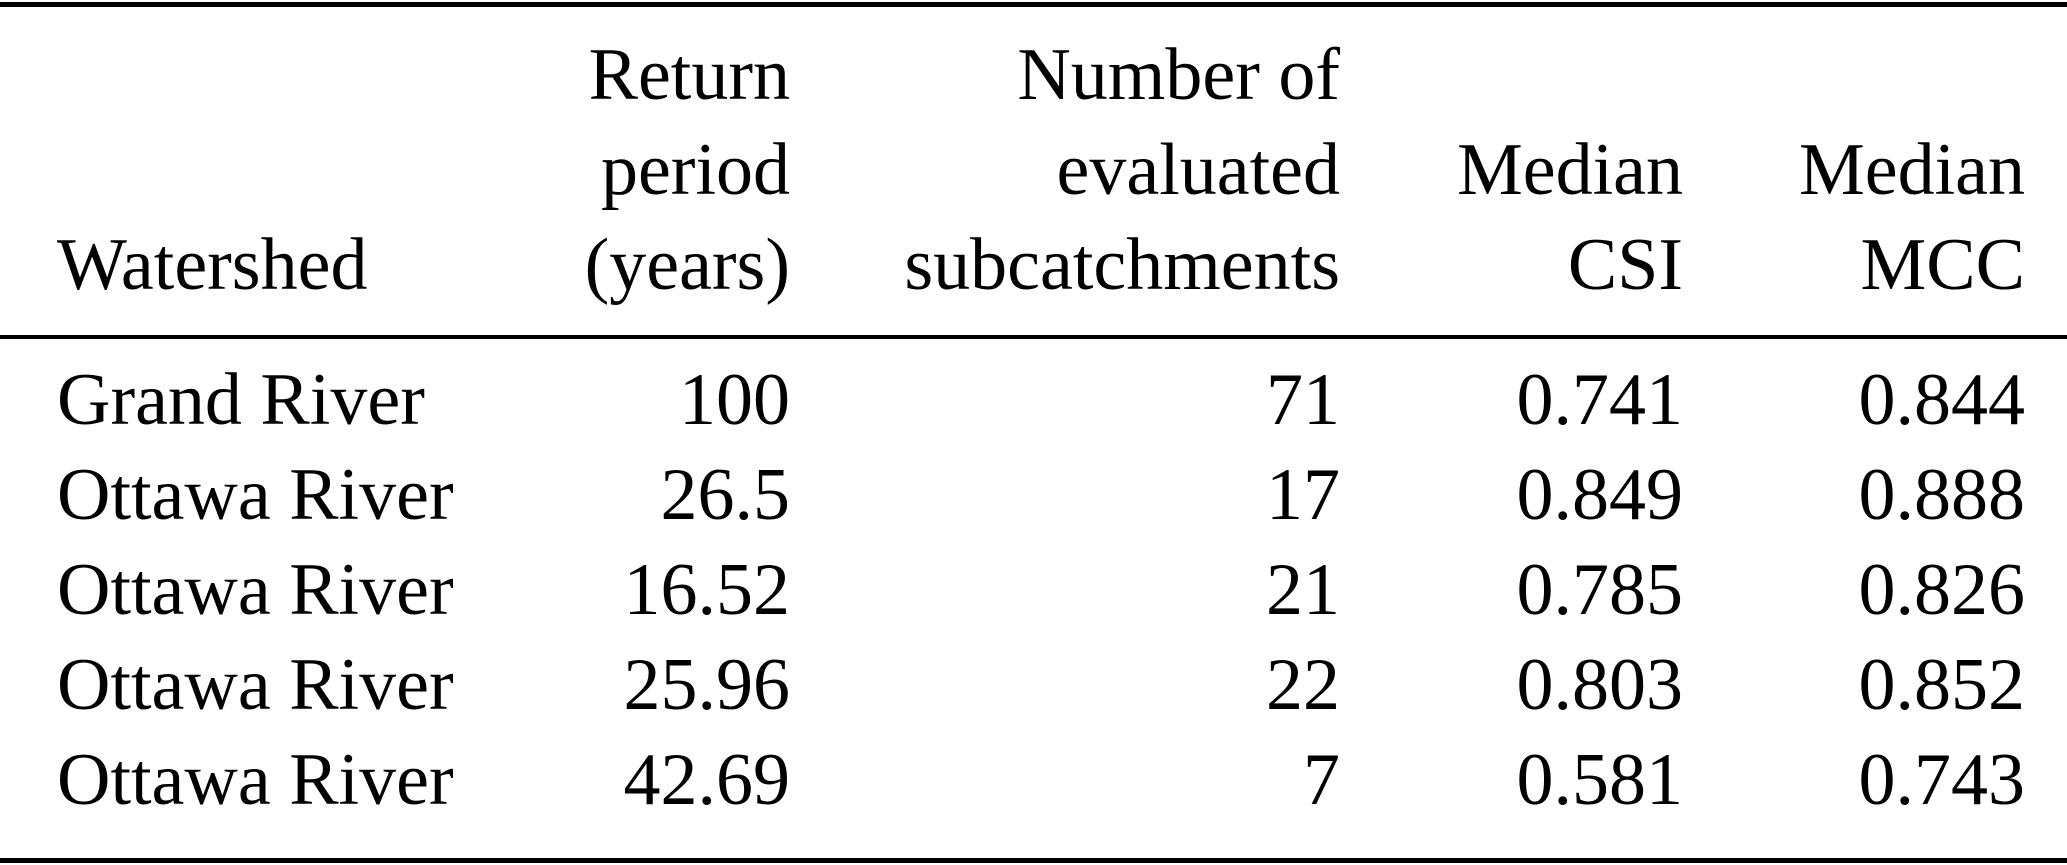 The image size is (2067, 865). Describe the element at coordinates (1178, 75) in the screenshot. I see `header-subcatch-line1: Number of` at that location.